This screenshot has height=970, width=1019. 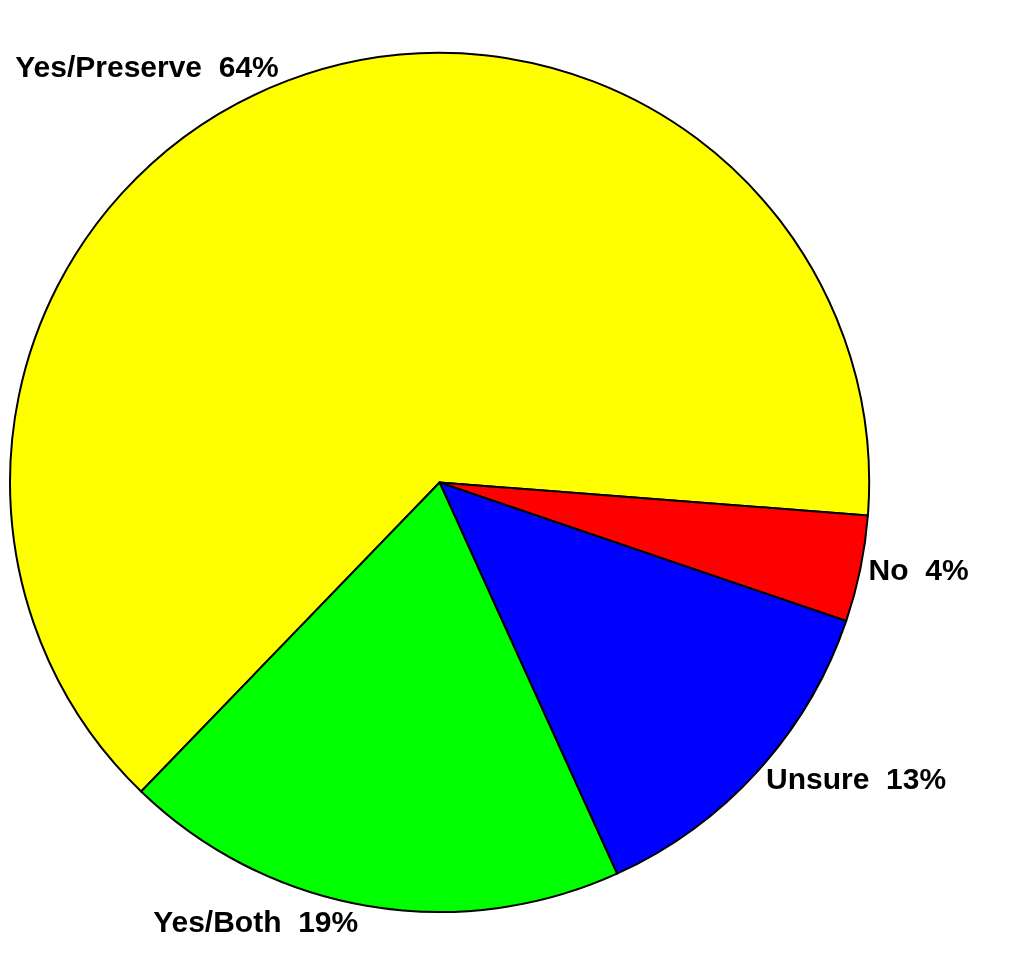 What do you see at coordinates (918, 570) in the screenshot?
I see `slice-label: No 4%` at bounding box center [918, 570].